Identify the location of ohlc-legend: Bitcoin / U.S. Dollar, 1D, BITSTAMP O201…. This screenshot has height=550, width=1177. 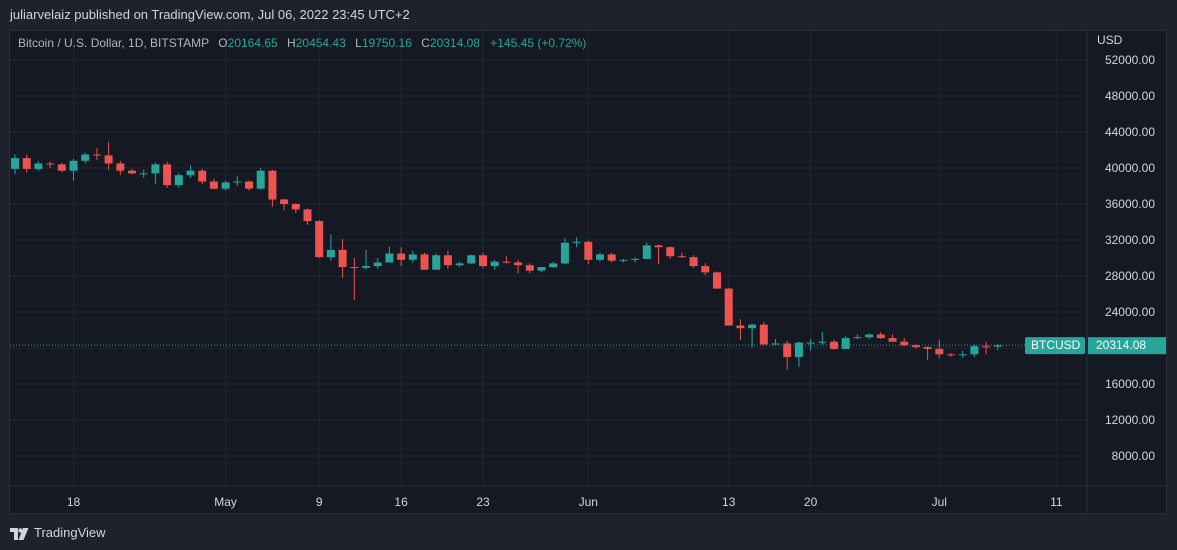
(302, 43).